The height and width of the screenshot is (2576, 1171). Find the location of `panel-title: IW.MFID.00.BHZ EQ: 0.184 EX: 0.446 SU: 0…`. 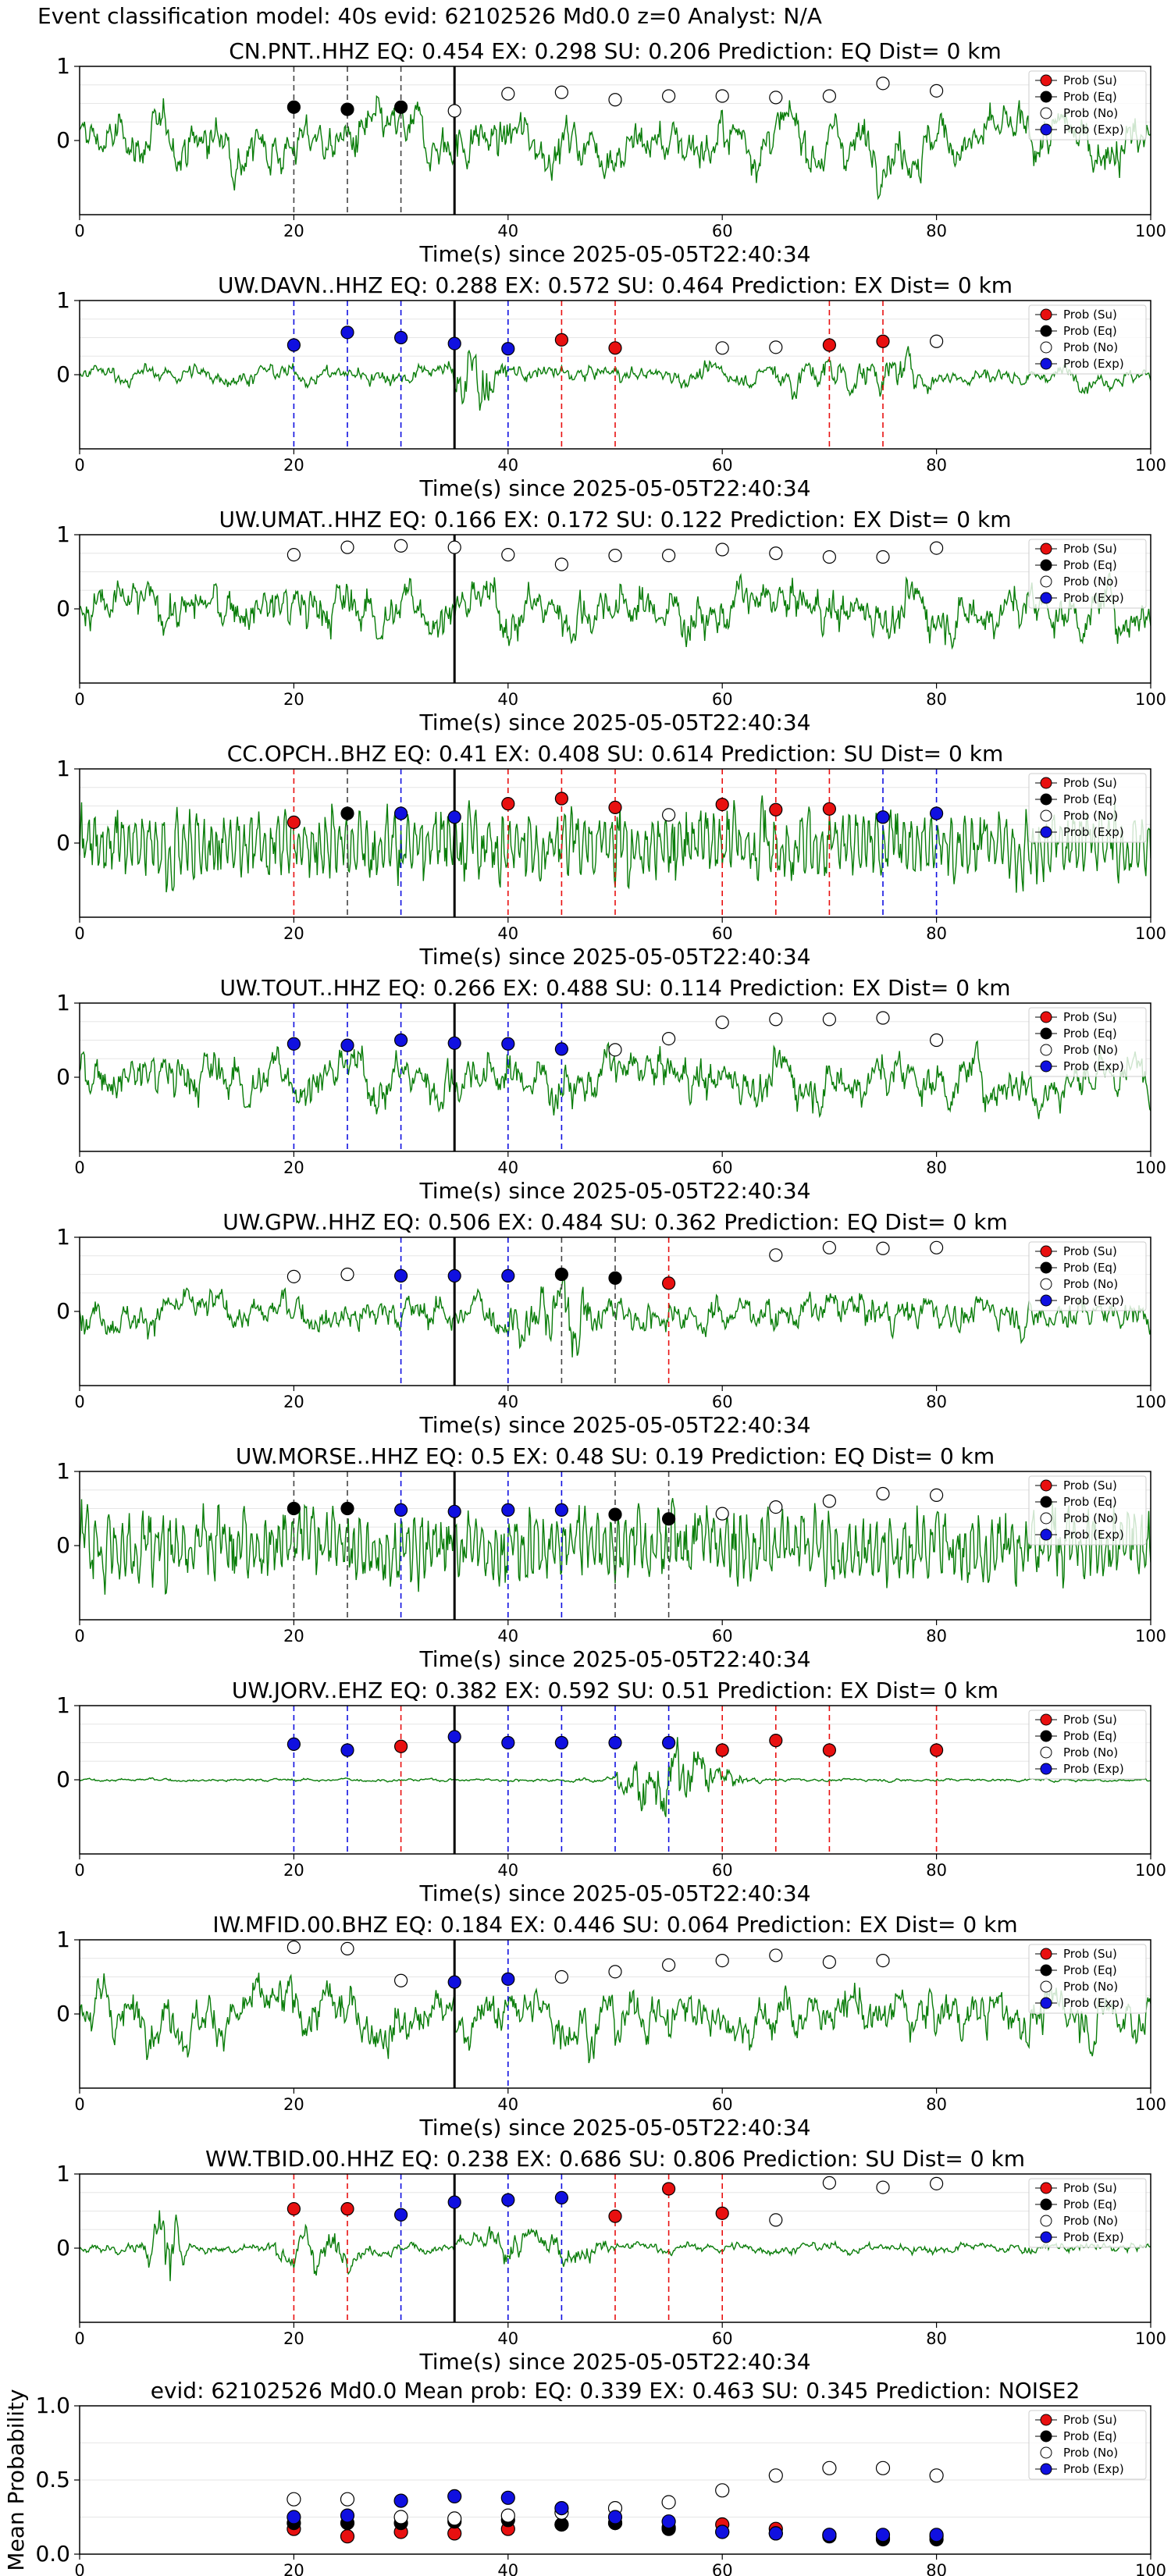

panel-title: IW.MFID.00.BHZ EQ: 0.184 EX: 0.446 SU: 0… is located at coordinates (614, 1924).